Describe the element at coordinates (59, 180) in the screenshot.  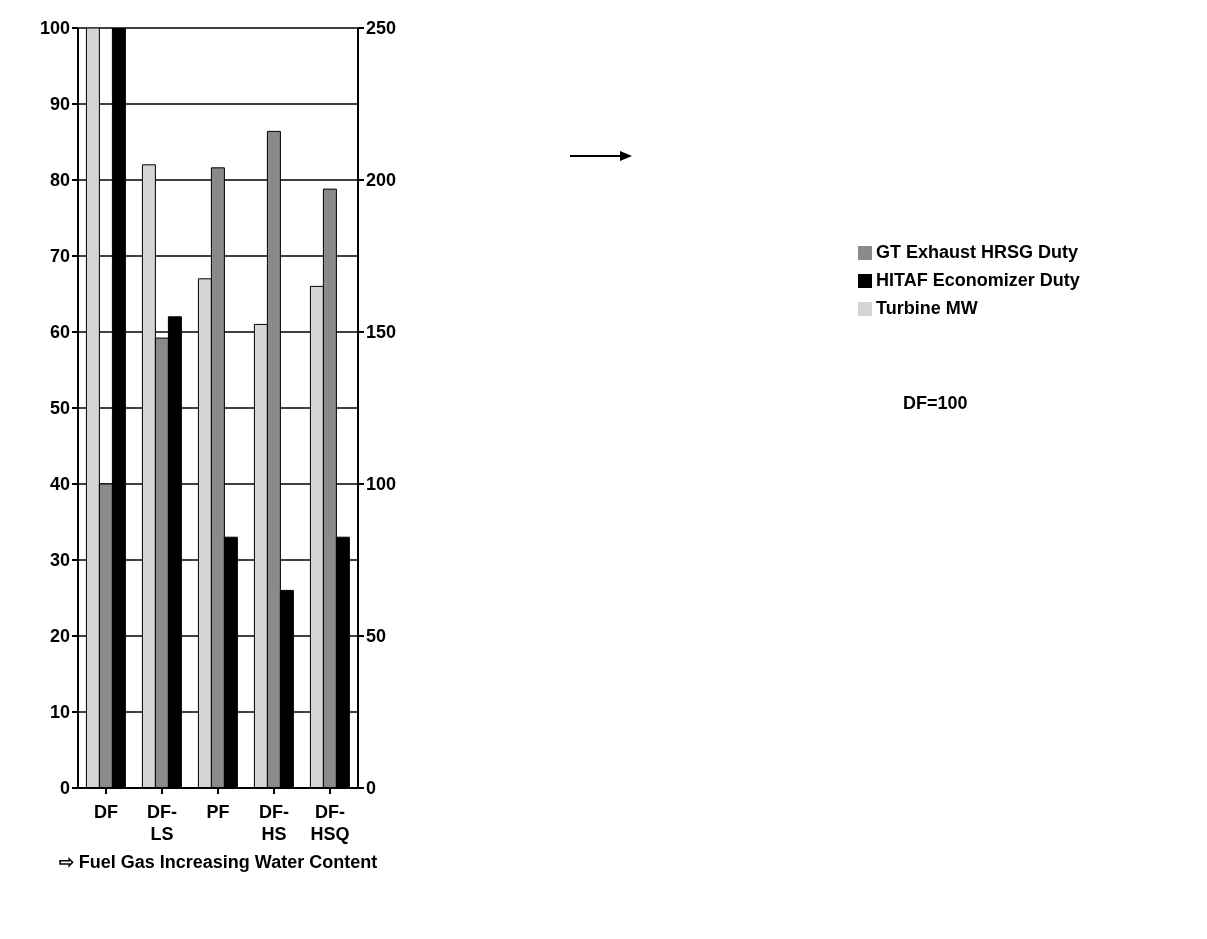
I see `y-tick-label: 80` at that location.